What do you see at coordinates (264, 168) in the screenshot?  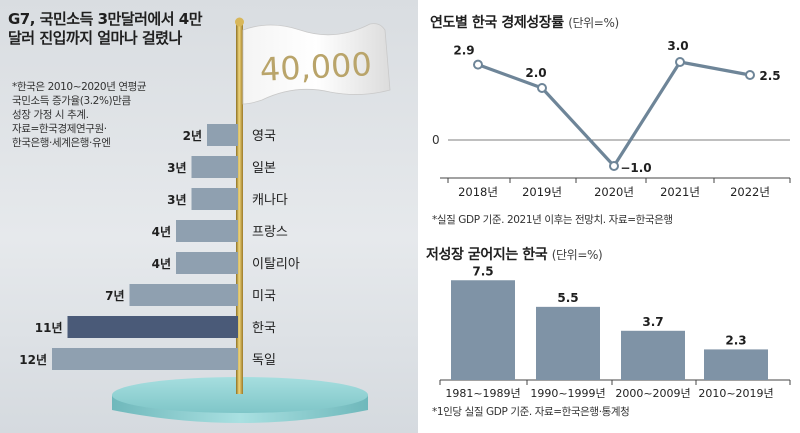 I see `g7-country-label: 일본` at bounding box center [264, 168].